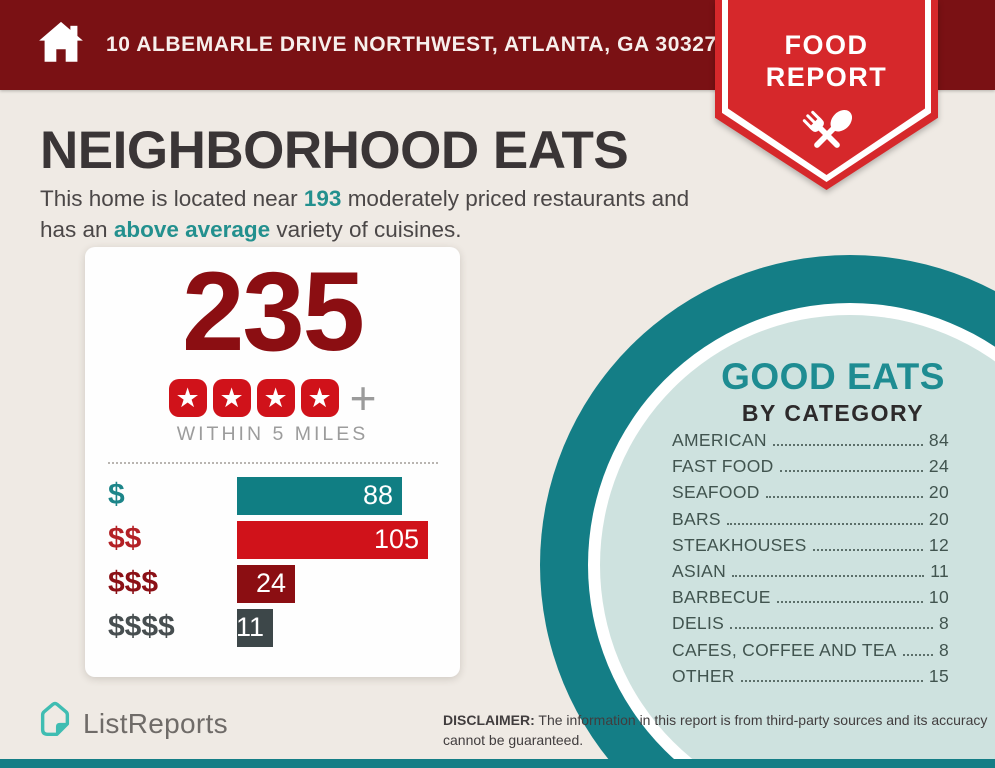  Describe the element at coordinates (515, 198) in the screenshot. I see `subtitle-text: moderately priced restaurants and` at that location.